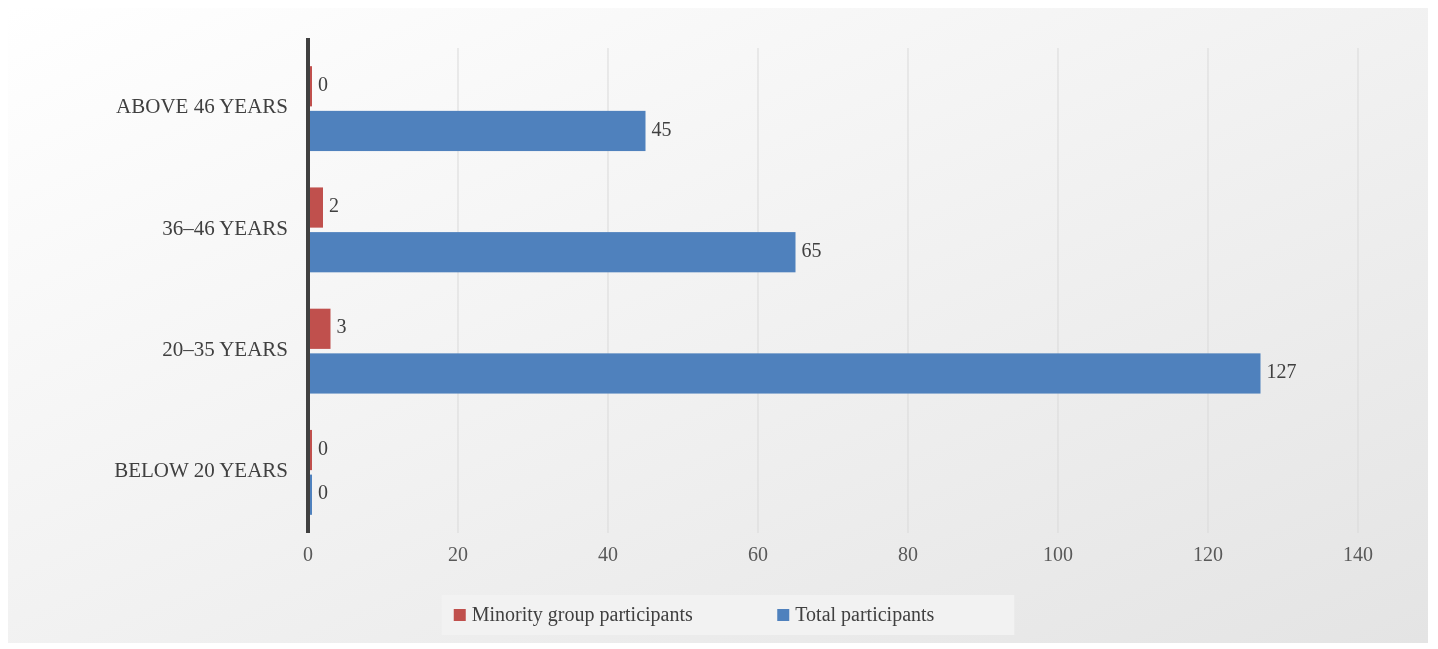 The height and width of the screenshot is (649, 1438). What do you see at coordinates (341, 326) in the screenshot?
I see `data-label: 3` at bounding box center [341, 326].